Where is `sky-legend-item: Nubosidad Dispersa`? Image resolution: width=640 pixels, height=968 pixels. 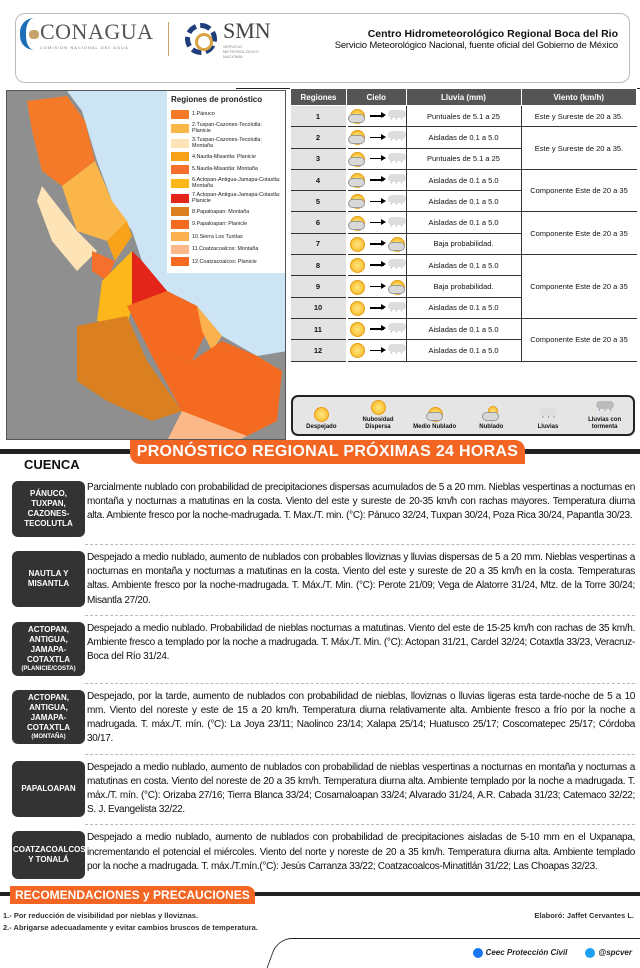 sky-legend-item: Nubosidad Dispersa is located at coordinates (378, 415).